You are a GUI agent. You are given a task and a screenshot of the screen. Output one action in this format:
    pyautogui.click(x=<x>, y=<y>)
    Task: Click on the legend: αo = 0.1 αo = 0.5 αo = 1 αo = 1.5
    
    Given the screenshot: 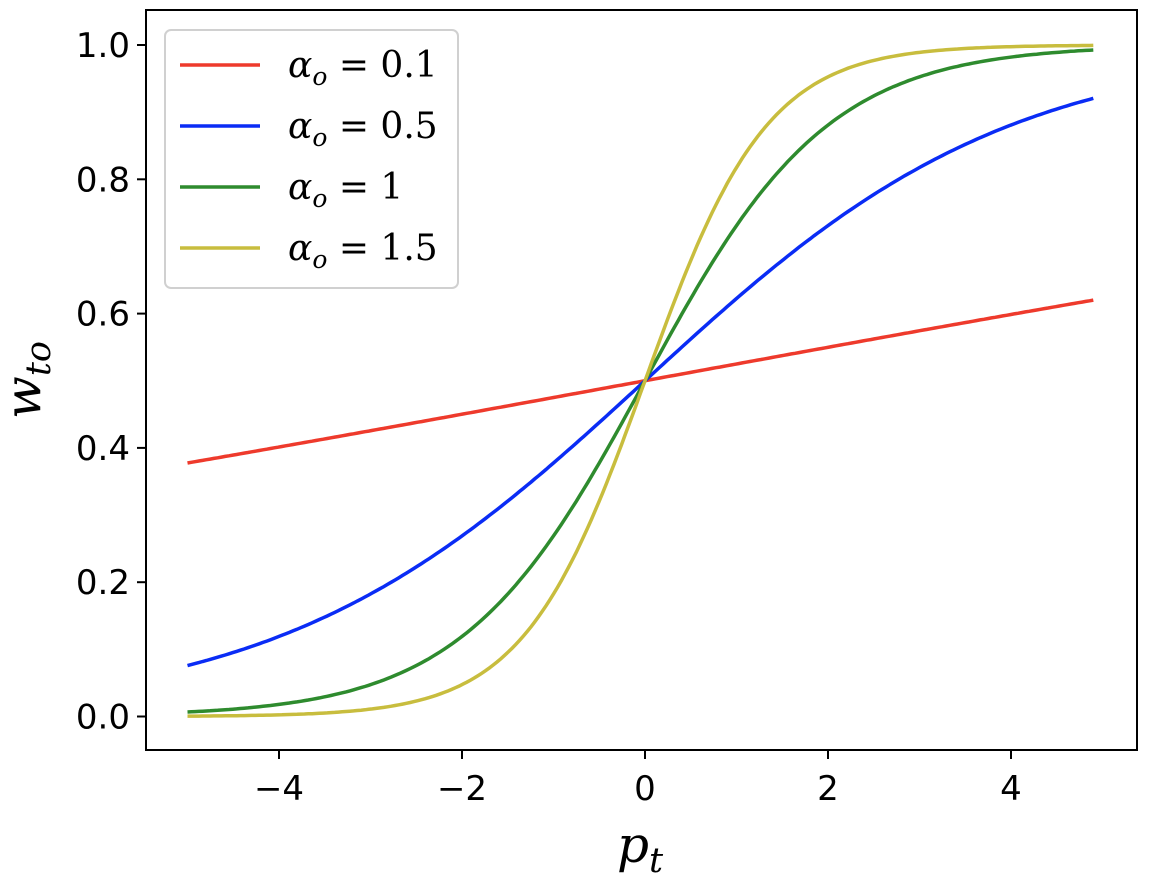 What is the action you would take?
    pyautogui.click(x=311, y=159)
    